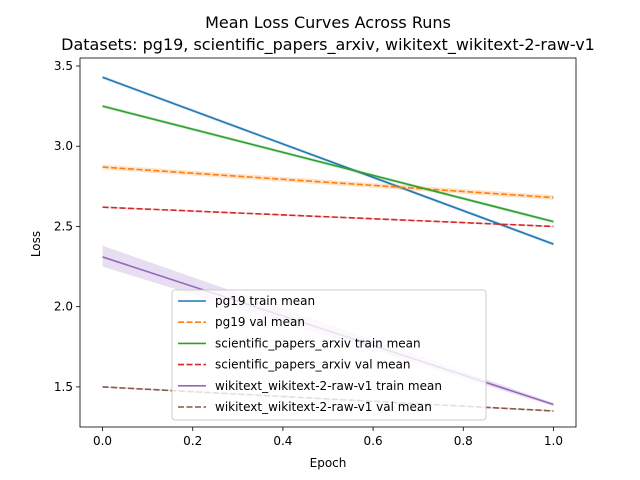 The image size is (640, 480). I want to click on y-tick-label: 3.5, so click(63, 66).